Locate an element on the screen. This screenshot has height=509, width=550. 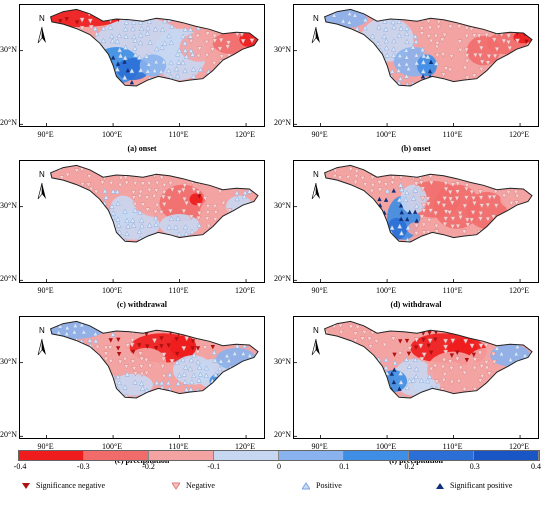
legend-label: Significance negative is located at coordinates (71, 485).